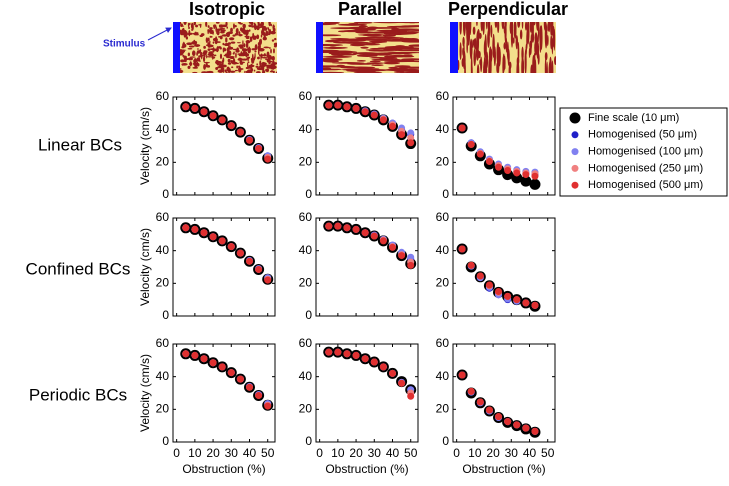  I want to click on stimulus-bar, so click(176, 47).